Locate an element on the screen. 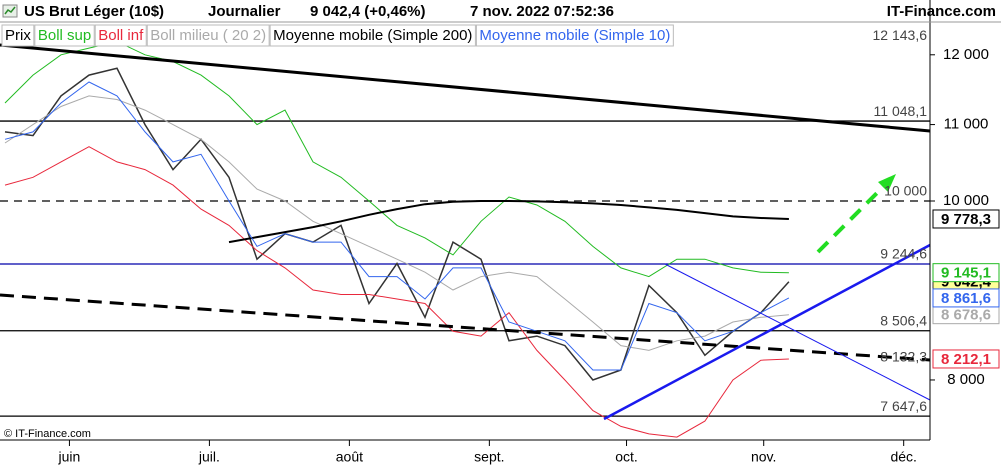  x-tick-label: août is located at coordinates (349, 457).